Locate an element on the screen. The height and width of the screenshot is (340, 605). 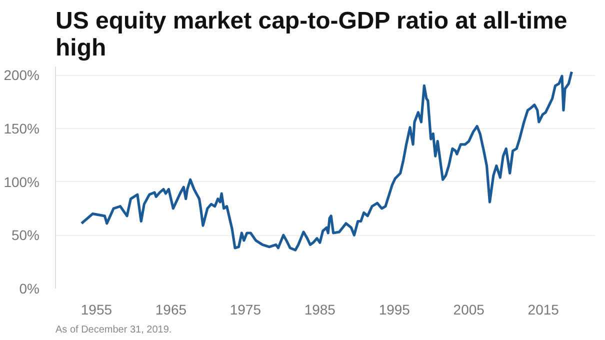
y-tick-label: 200% is located at coordinates (22, 75).